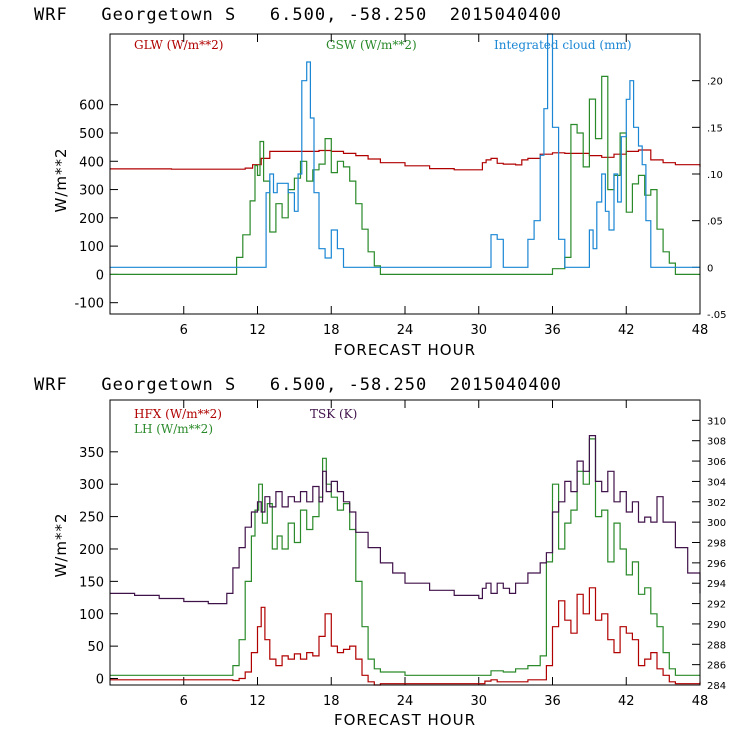  What do you see at coordinates (405, 330) in the screenshot?
I see `top-x-tick-label: 24` at bounding box center [405, 330].